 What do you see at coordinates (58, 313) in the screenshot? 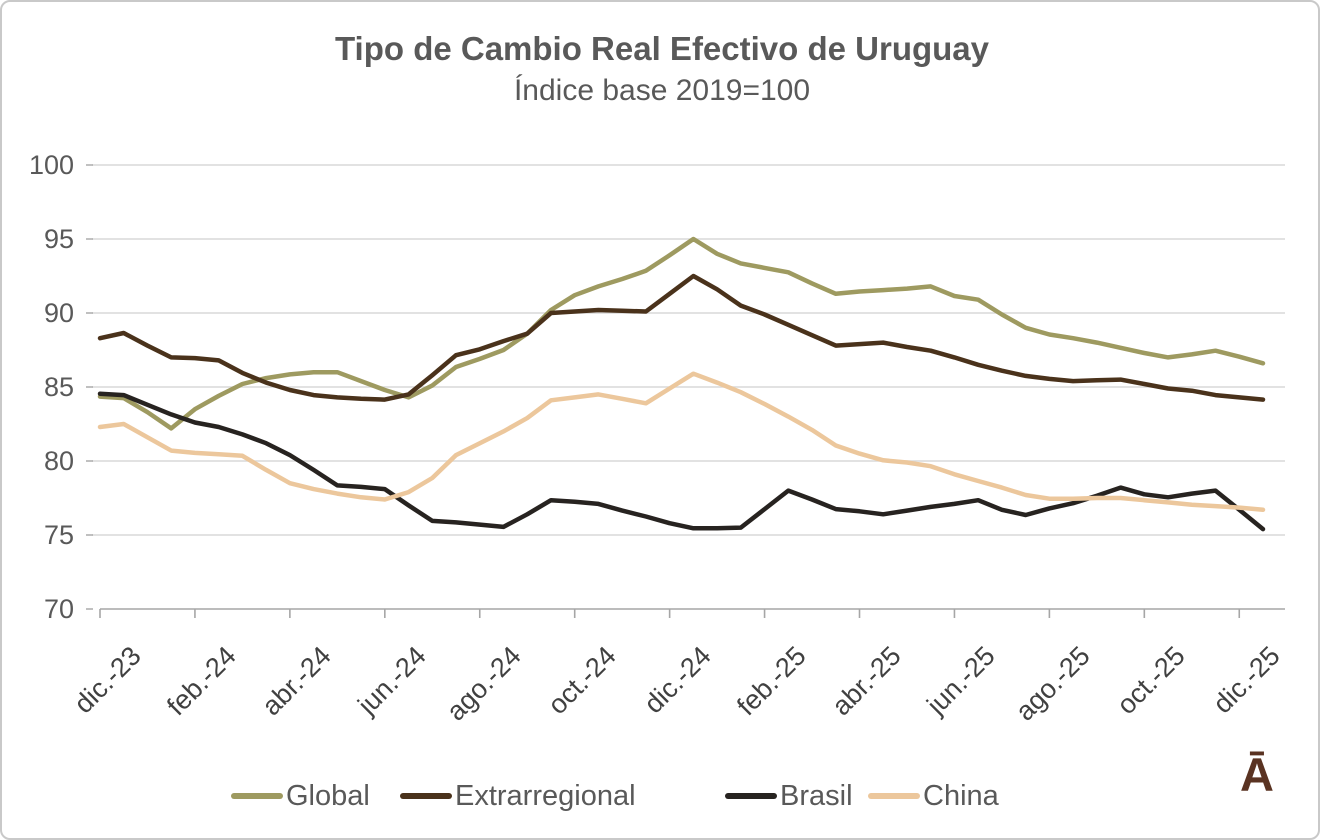
I see `y-axis-label: 90` at bounding box center [58, 313].